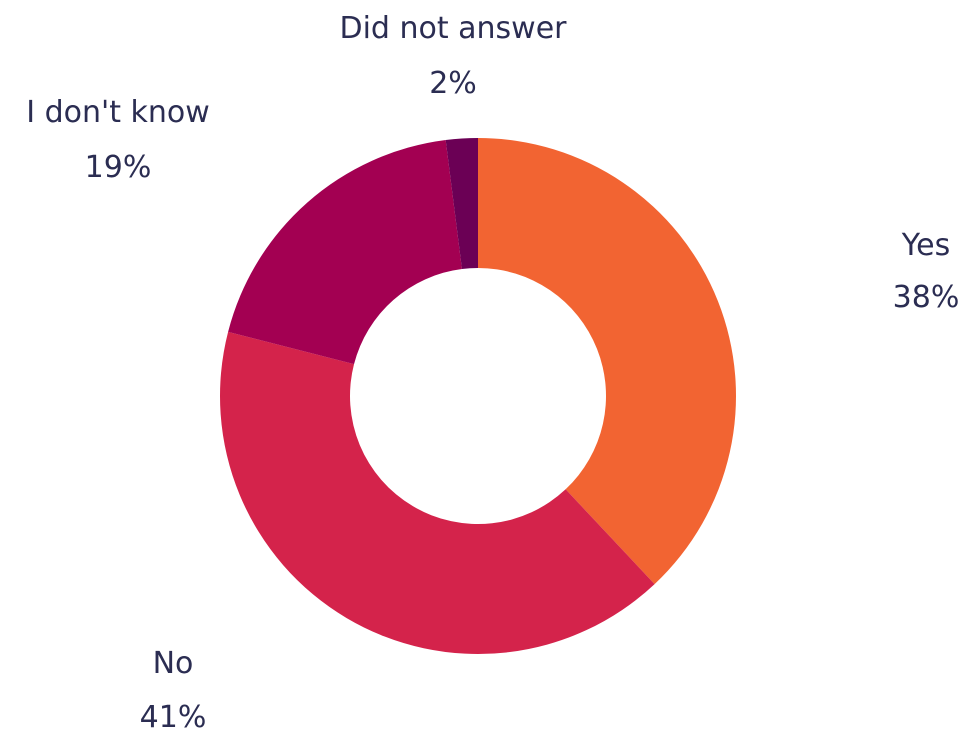  Describe the element at coordinates (453, 83) in the screenshot. I see `slice-value-did-not-answer: 2%` at that location.